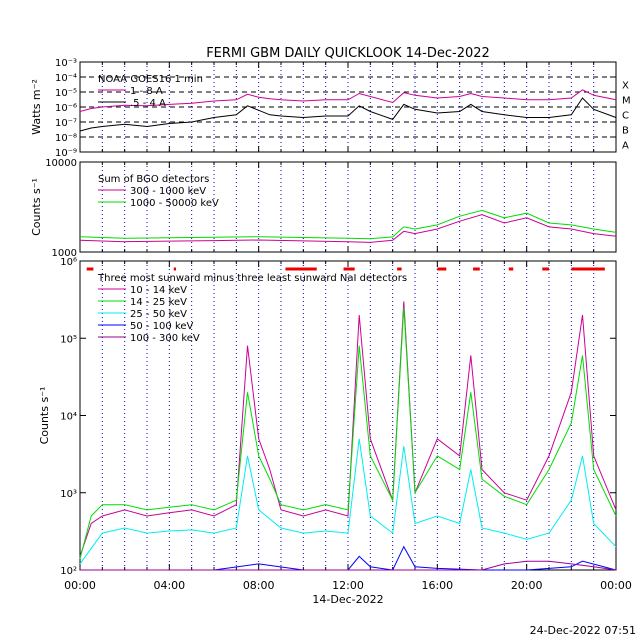 This screenshot has width=640, height=644. I want to click on y-tick-label: 10⁶, so click(68, 262).